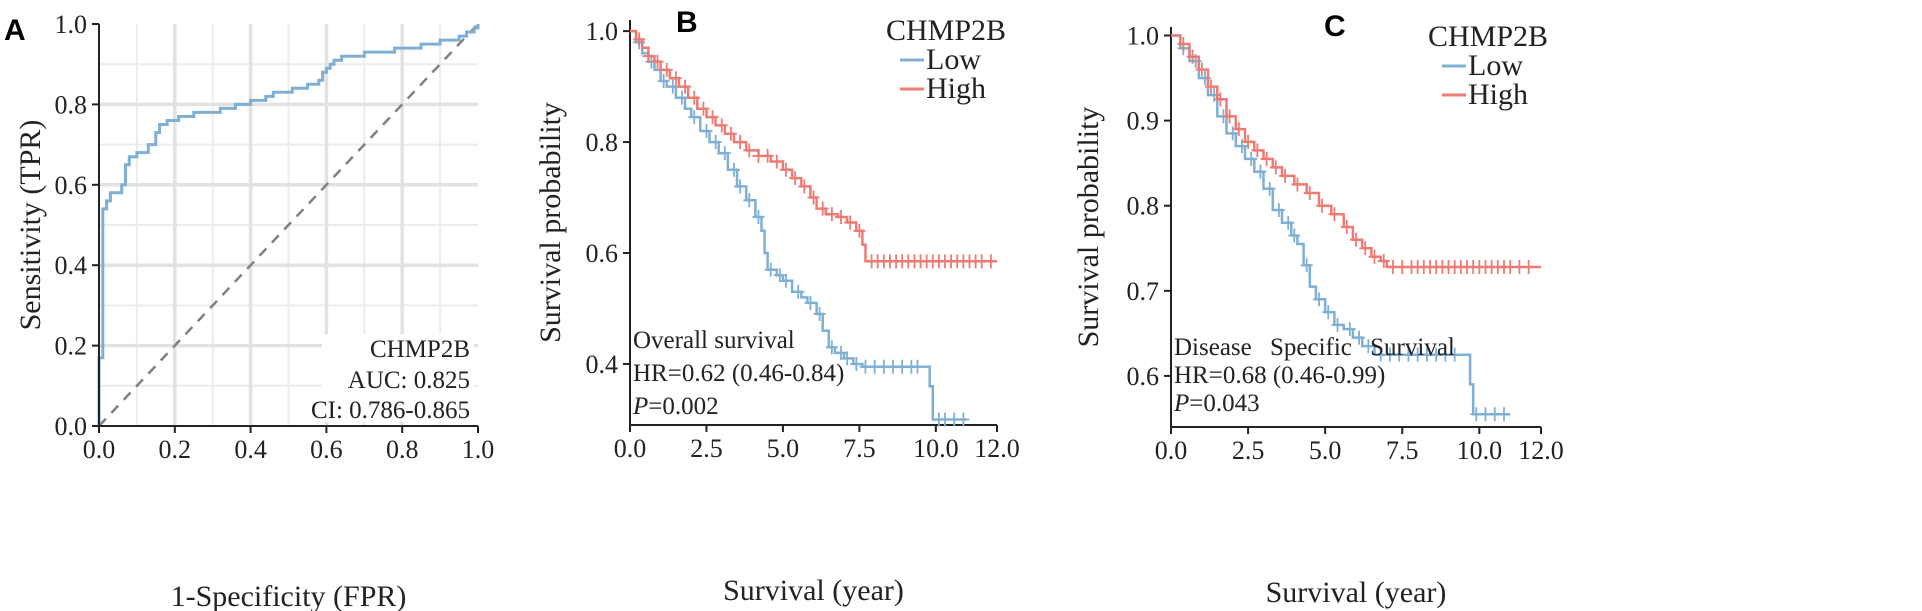  What do you see at coordinates (1480, 450) in the screenshot?
I see `x-tick-label: 10.0` at bounding box center [1480, 450].